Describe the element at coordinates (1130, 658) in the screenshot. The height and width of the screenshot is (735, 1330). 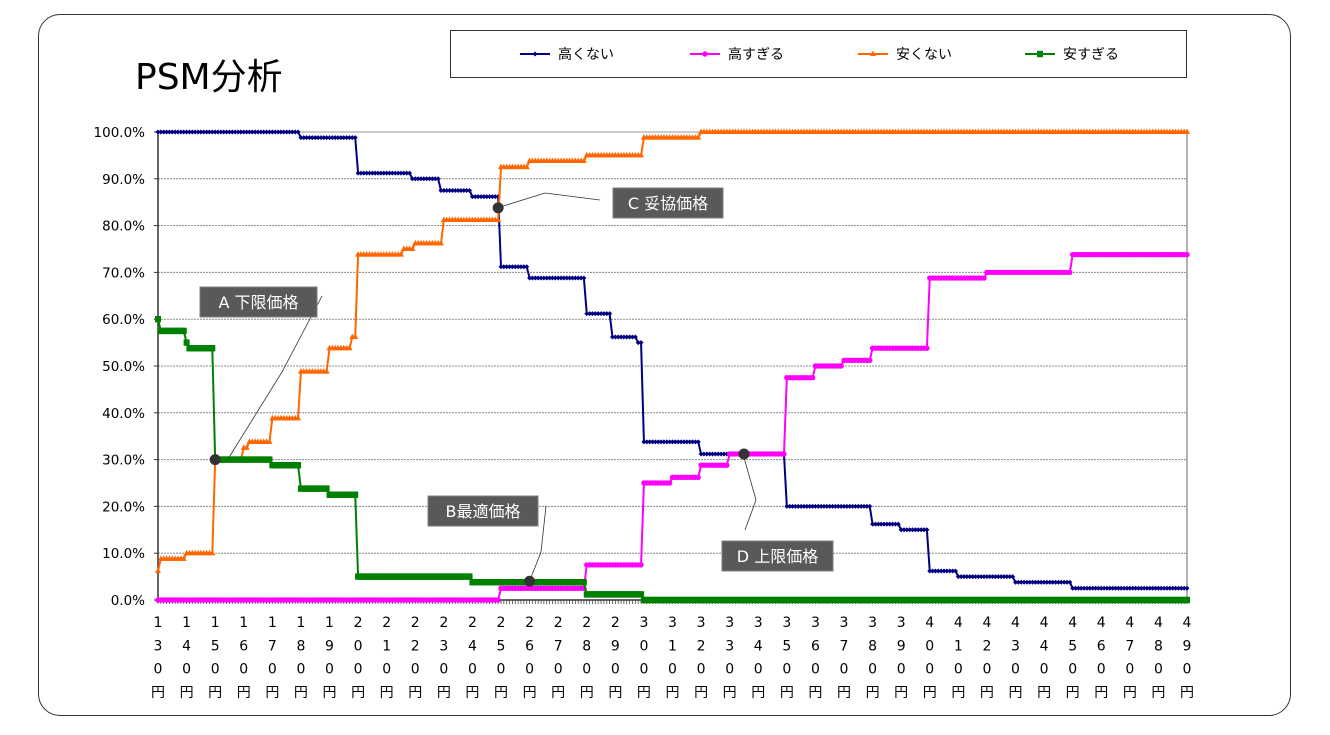
I see `x-tick-label: 4 7 0 円` at that location.